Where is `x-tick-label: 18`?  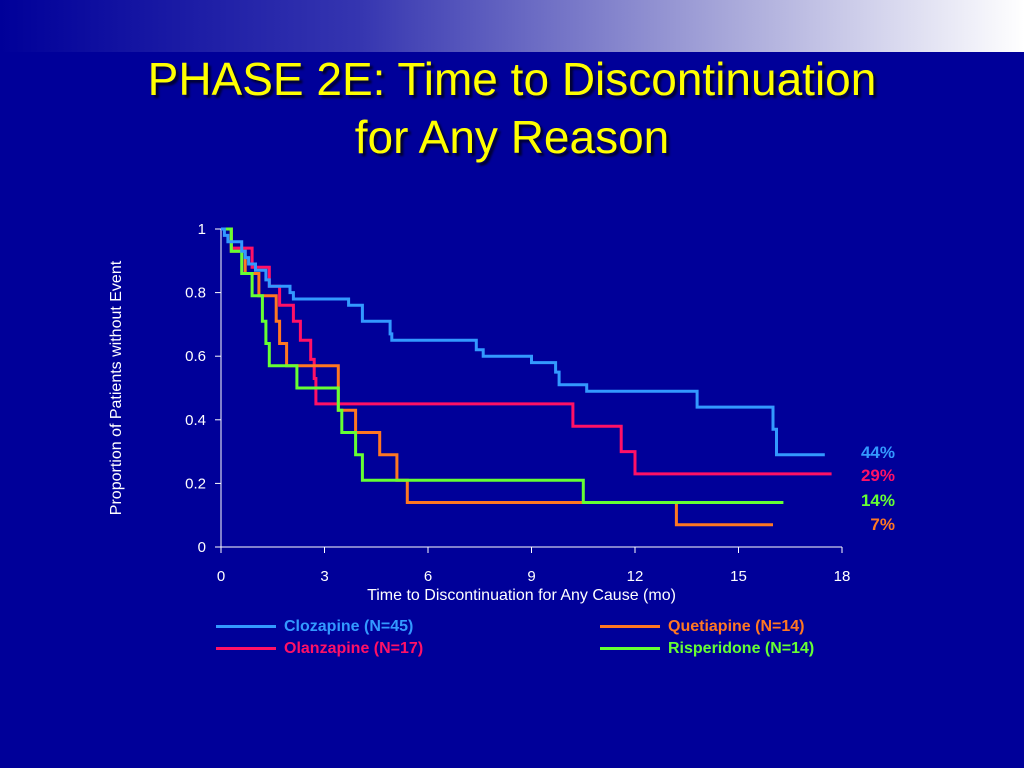 x-tick-label: 18 is located at coordinates (842, 576).